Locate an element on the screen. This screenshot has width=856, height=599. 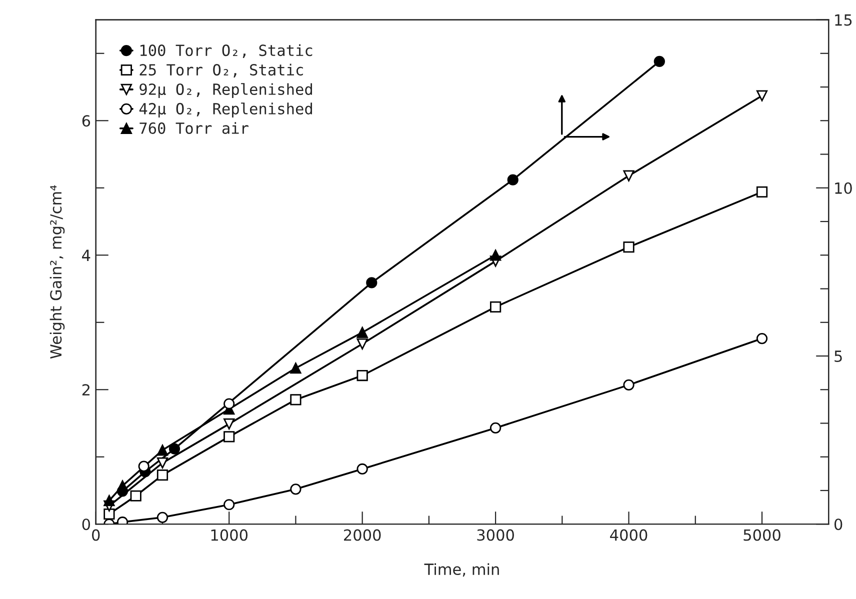
legend-label: 25 Torr O₂, Static is located at coordinates (221, 71).